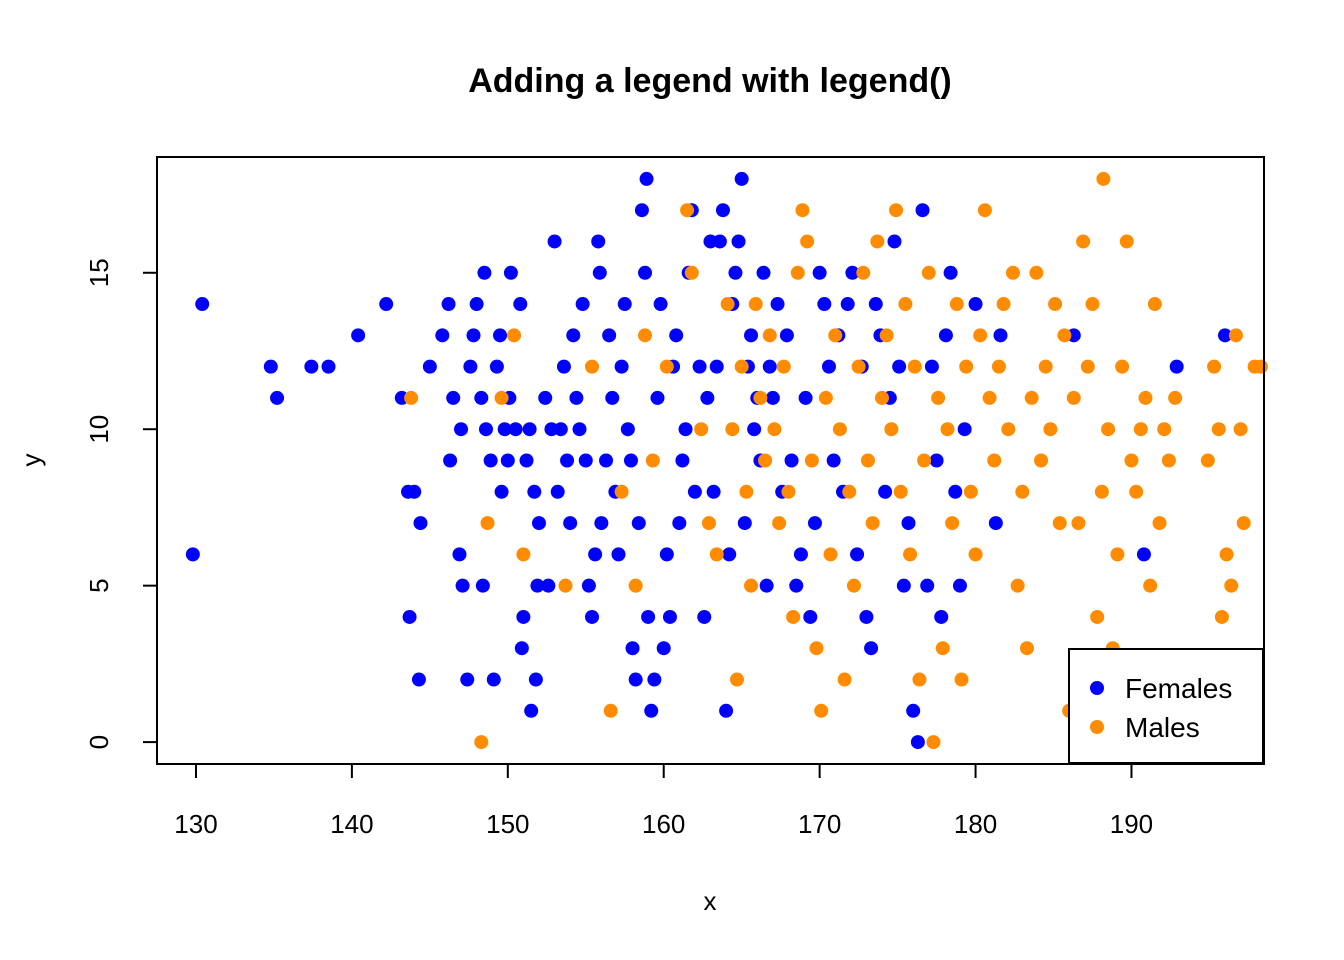  What do you see at coordinates (195, 824) in the screenshot?
I see `x-tick-label: 130` at bounding box center [195, 824].